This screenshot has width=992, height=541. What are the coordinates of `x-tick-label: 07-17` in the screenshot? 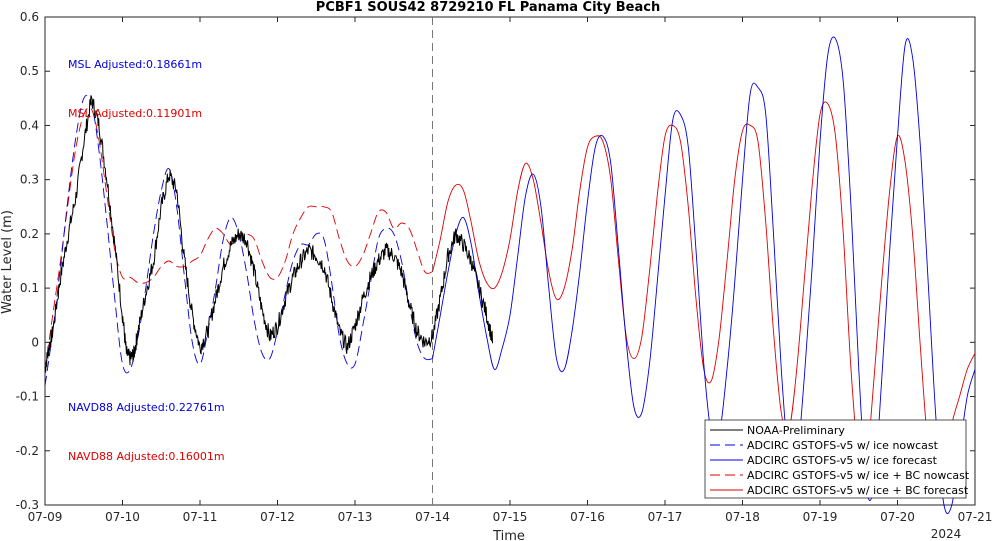 It's located at (665, 517).